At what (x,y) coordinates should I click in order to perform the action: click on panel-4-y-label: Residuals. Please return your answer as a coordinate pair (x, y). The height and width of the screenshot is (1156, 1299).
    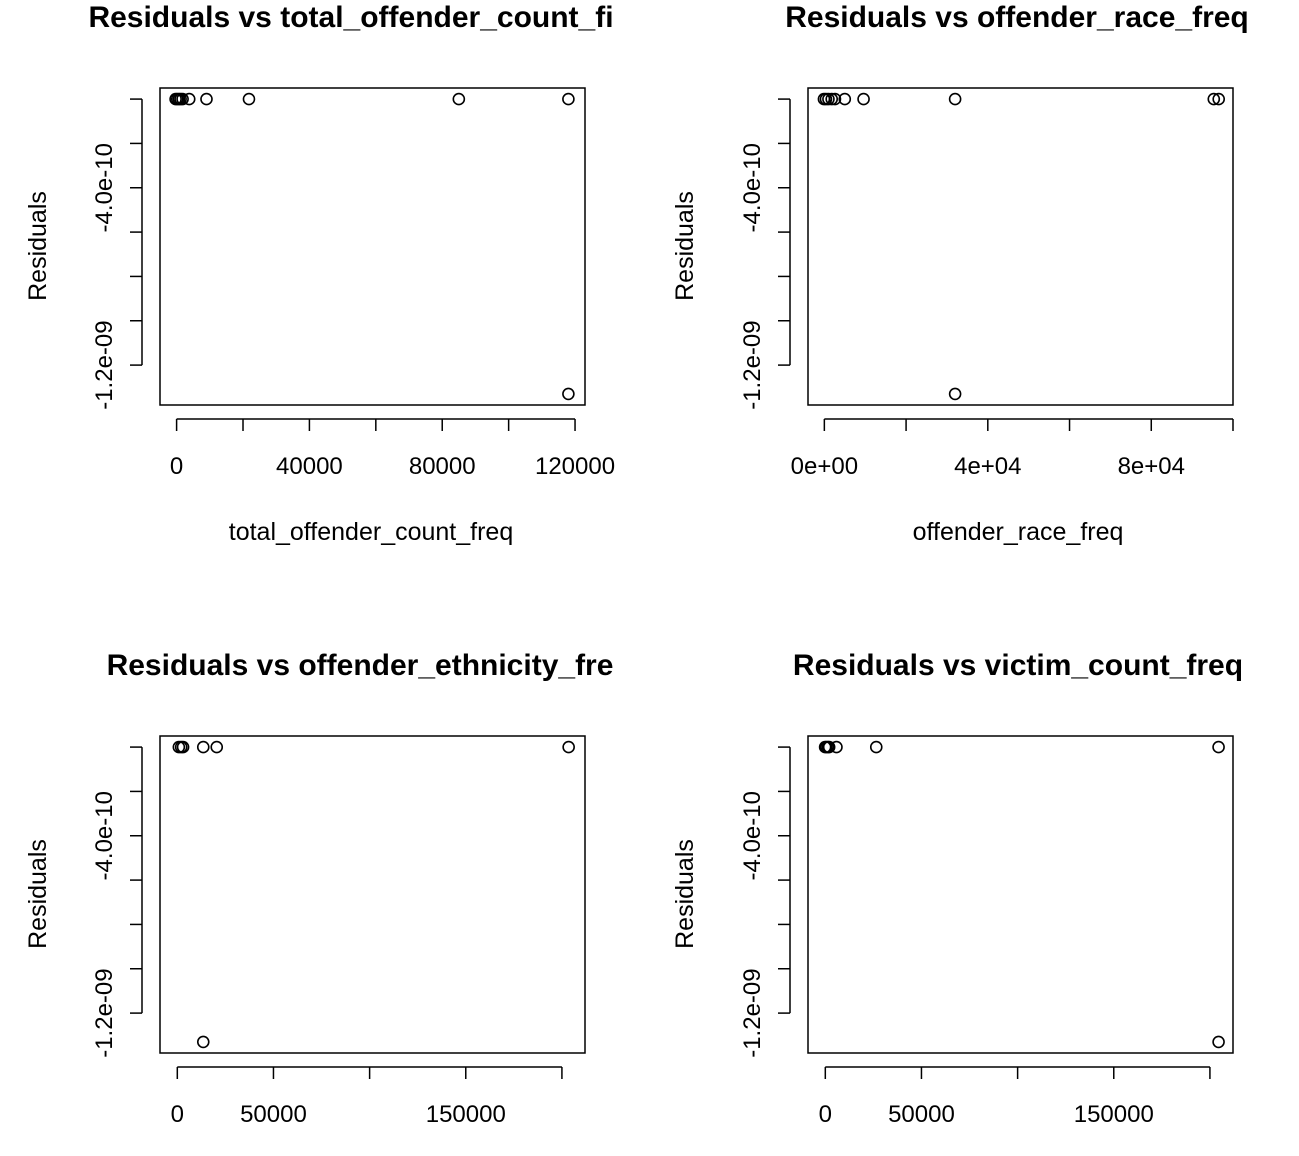
    Looking at the image, I should click on (685, 894).